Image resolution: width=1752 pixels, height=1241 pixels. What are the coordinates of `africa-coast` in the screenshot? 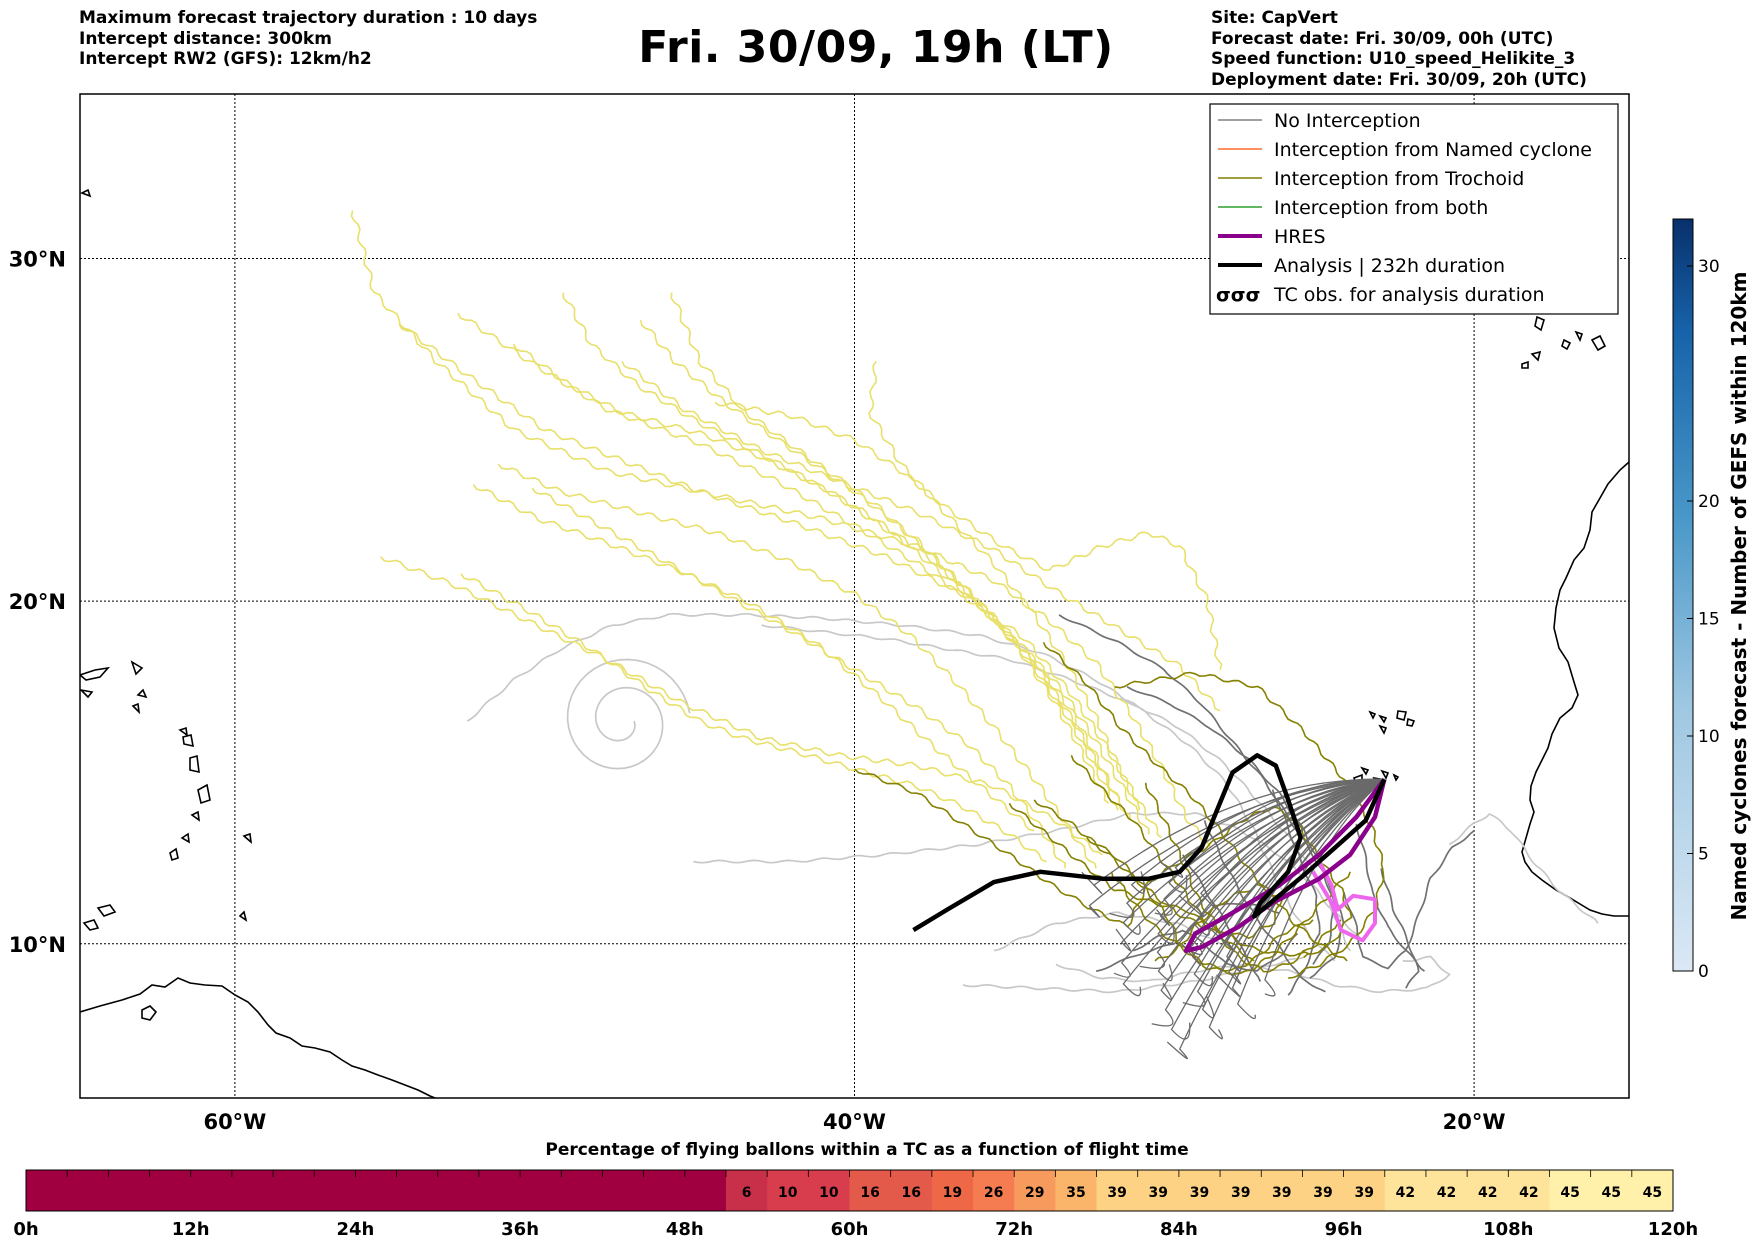 It's located at (1575, 689).